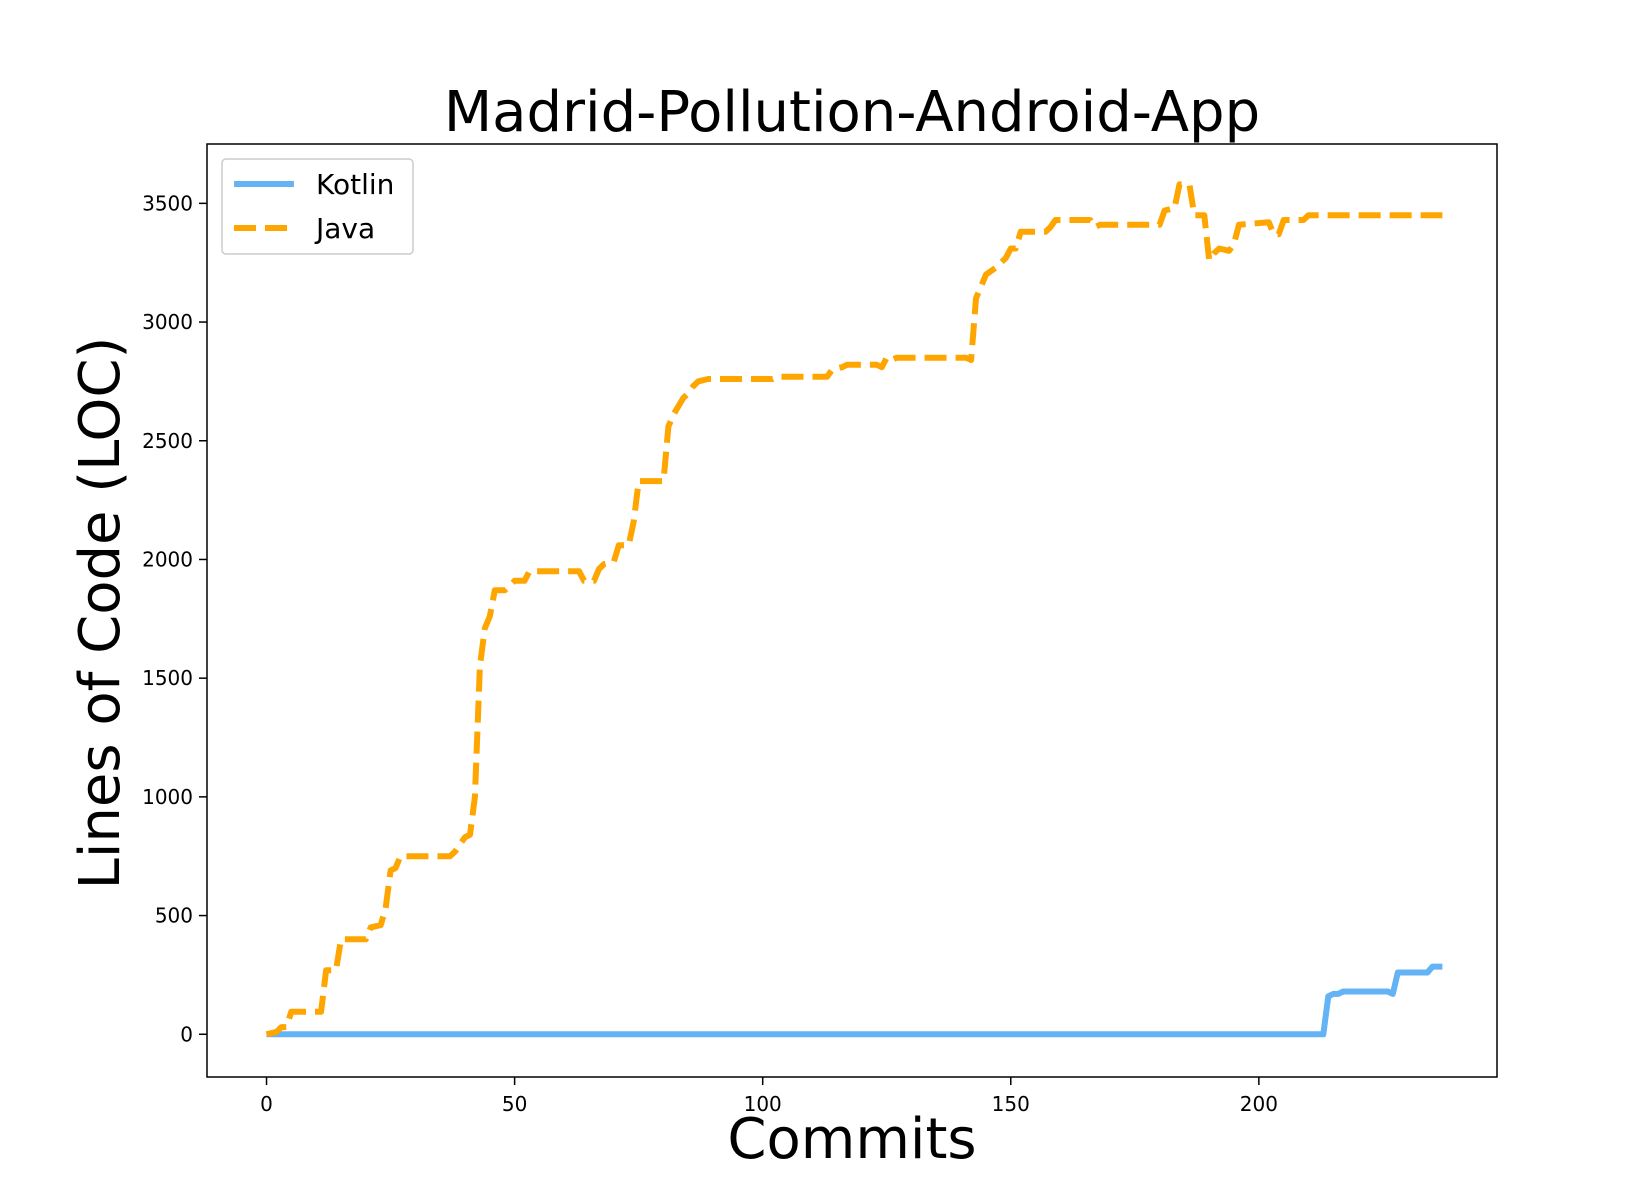 The image size is (1650, 1200). Describe the element at coordinates (174, 916) in the screenshot. I see `y-tick-label: 500` at that location.